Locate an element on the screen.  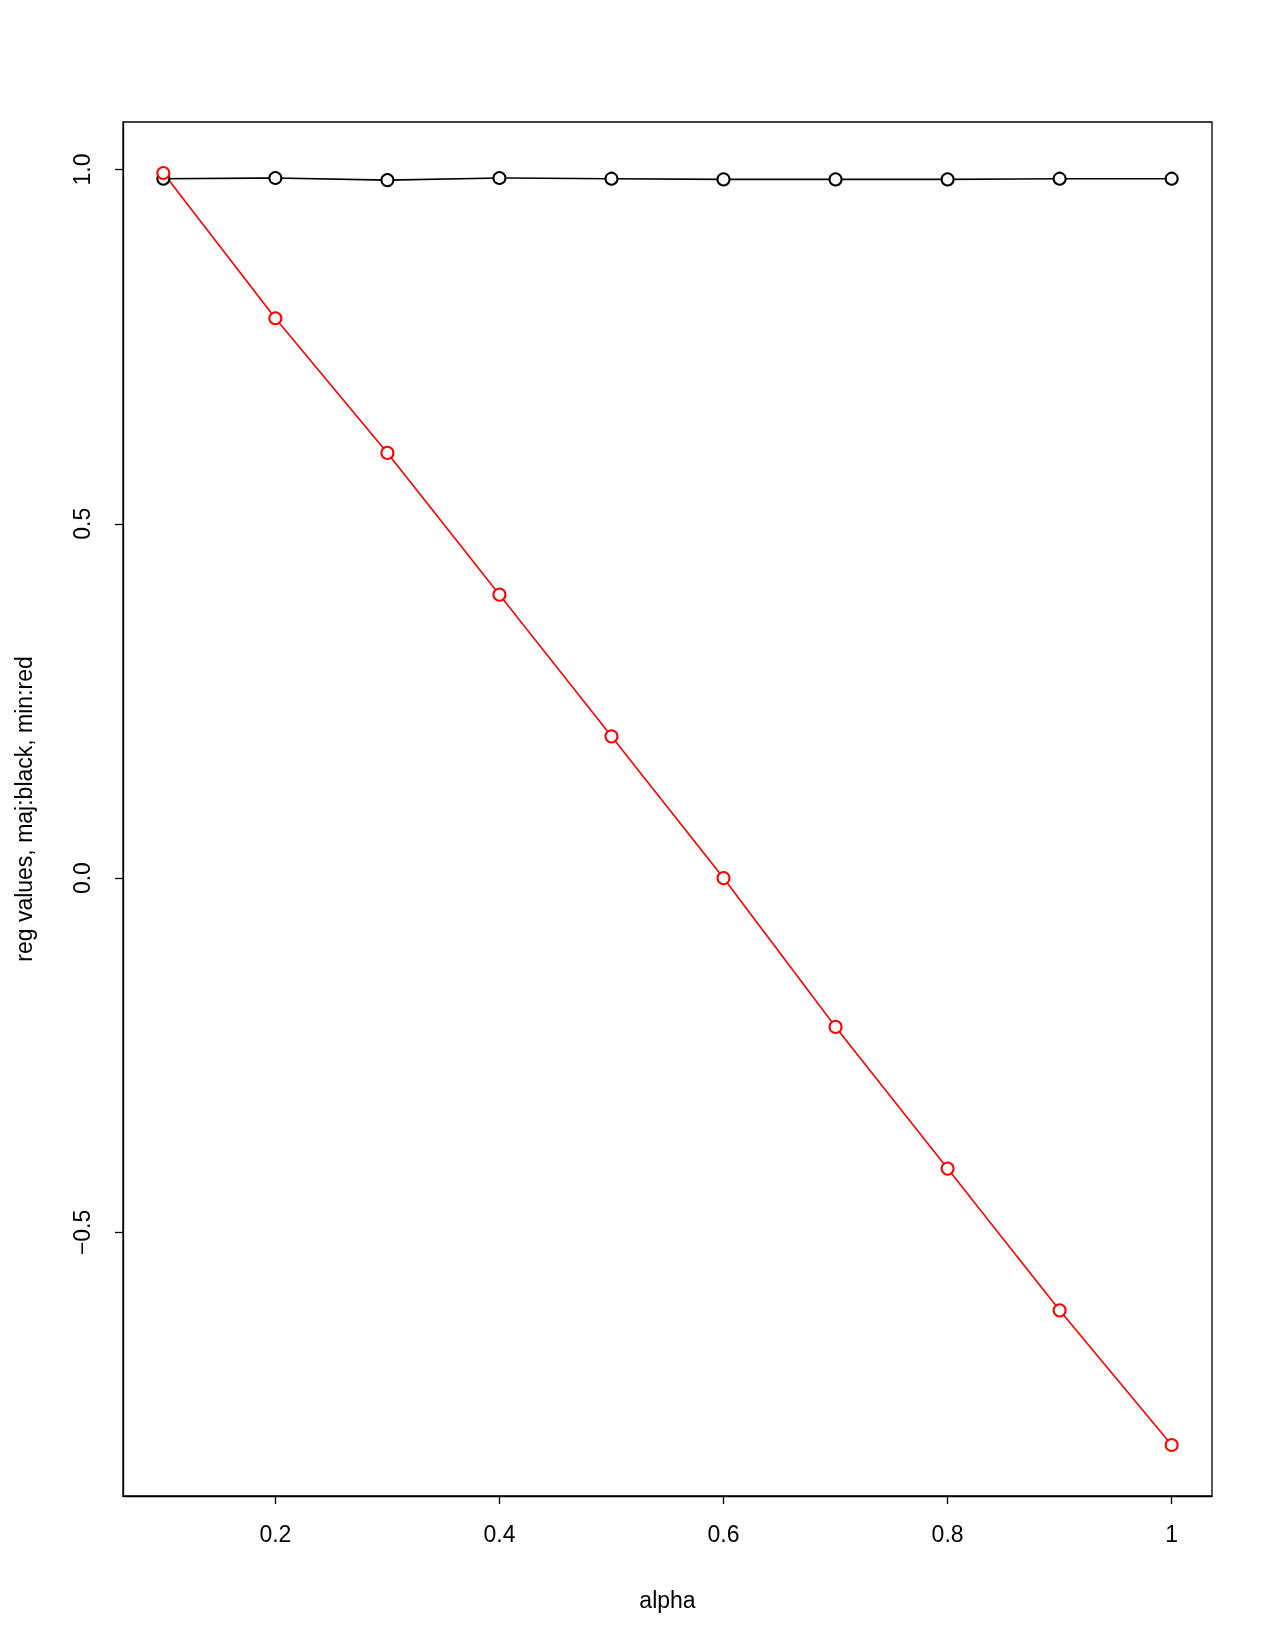
y-tick-label: 0.5 is located at coordinates (81, 523).